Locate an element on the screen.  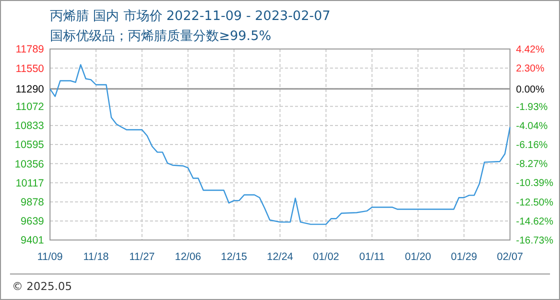
x-tick-label: 12/15 is located at coordinates (234, 257).